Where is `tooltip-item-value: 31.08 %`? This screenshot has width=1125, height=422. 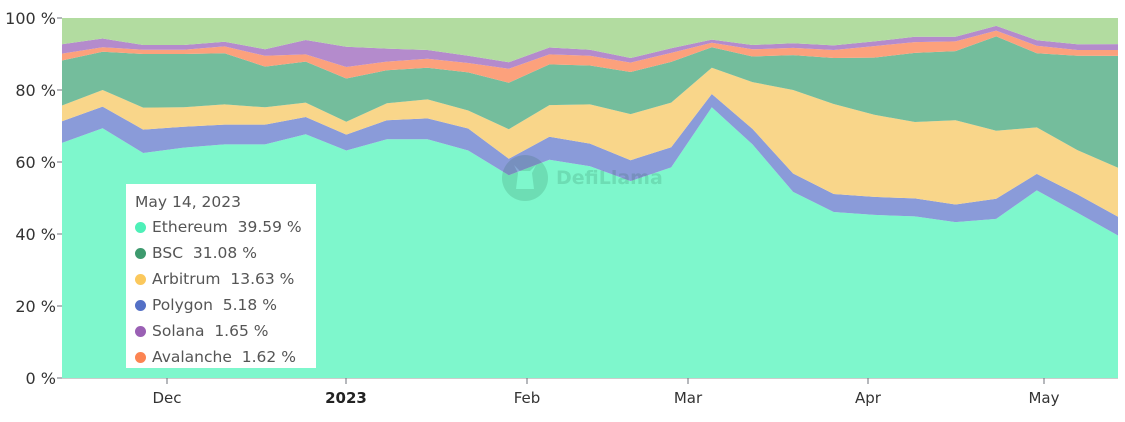 tooltip-item-value: 31.08 % is located at coordinates (224, 253).